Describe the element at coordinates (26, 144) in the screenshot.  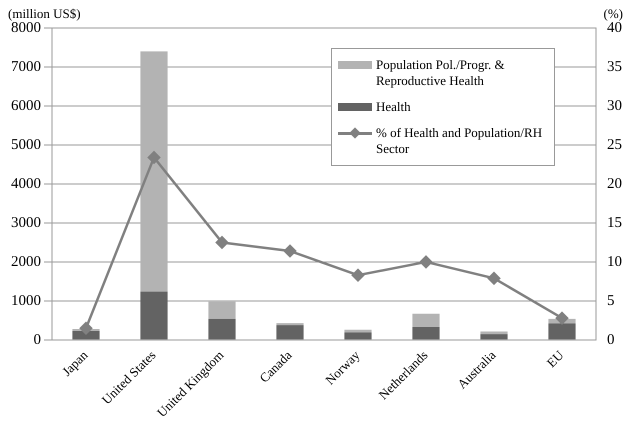
I see `y-tick-label: 5000` at that location.